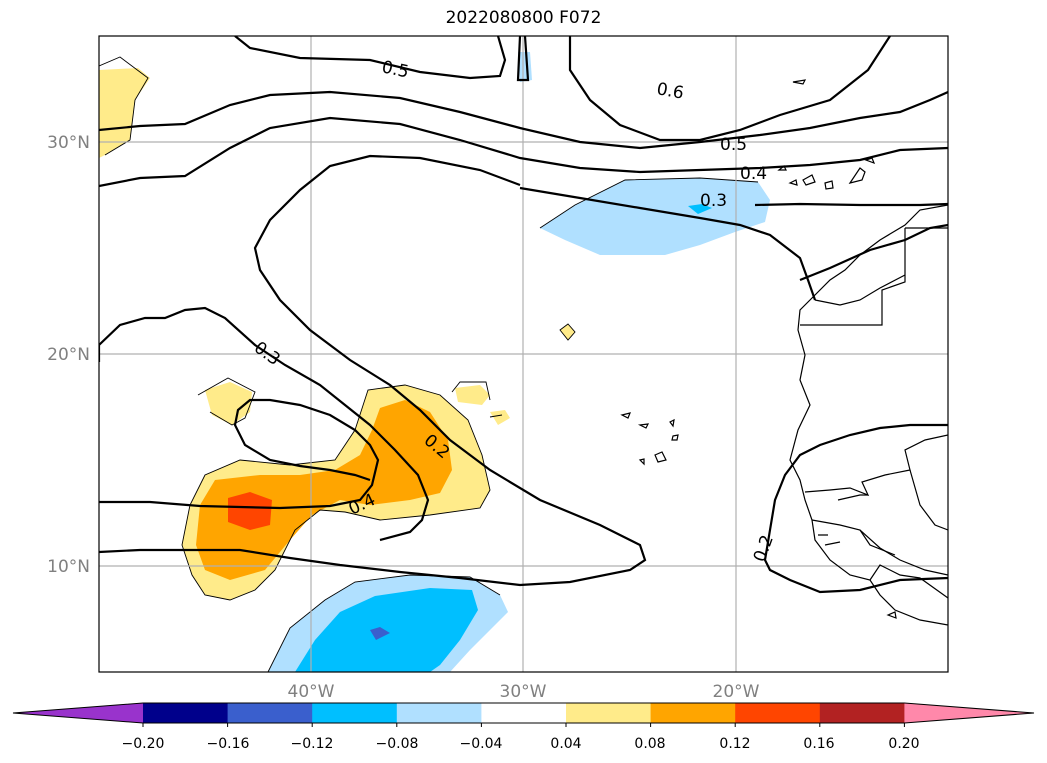  I want to click on longitude-labels: 40°W 30°W 20°W, so click(524, 692).